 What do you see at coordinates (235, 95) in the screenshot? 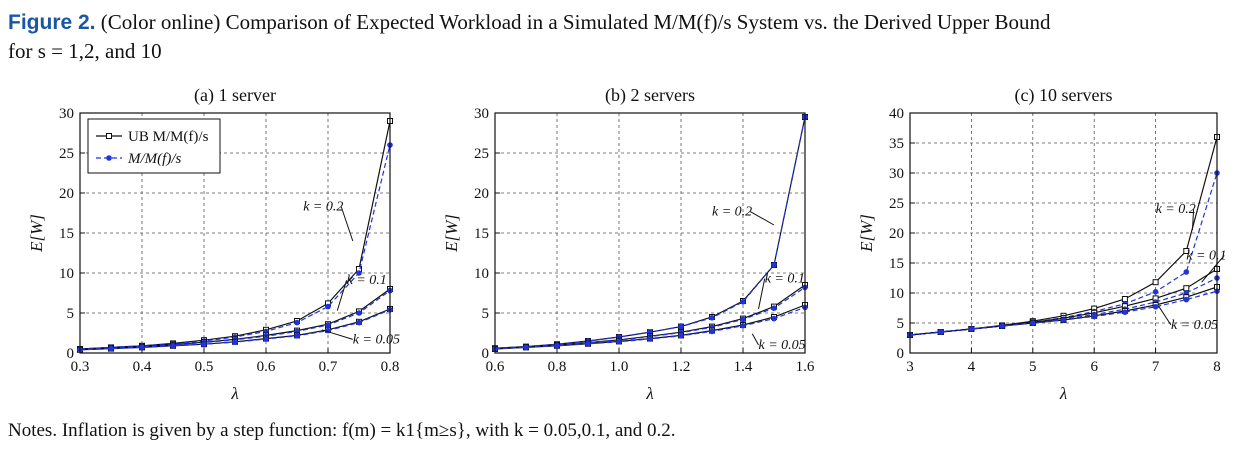
I see `chart-title: (a) 1 server` at bounding box center [235, 95].